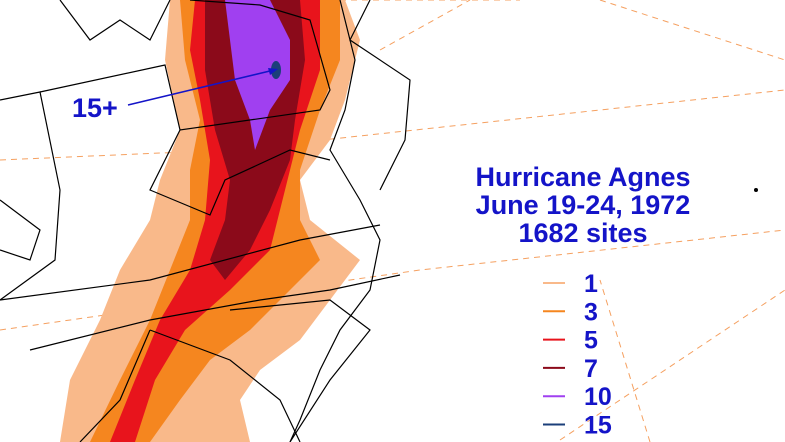  I want to click on title-line: 1682 sites, so click(582, 233).